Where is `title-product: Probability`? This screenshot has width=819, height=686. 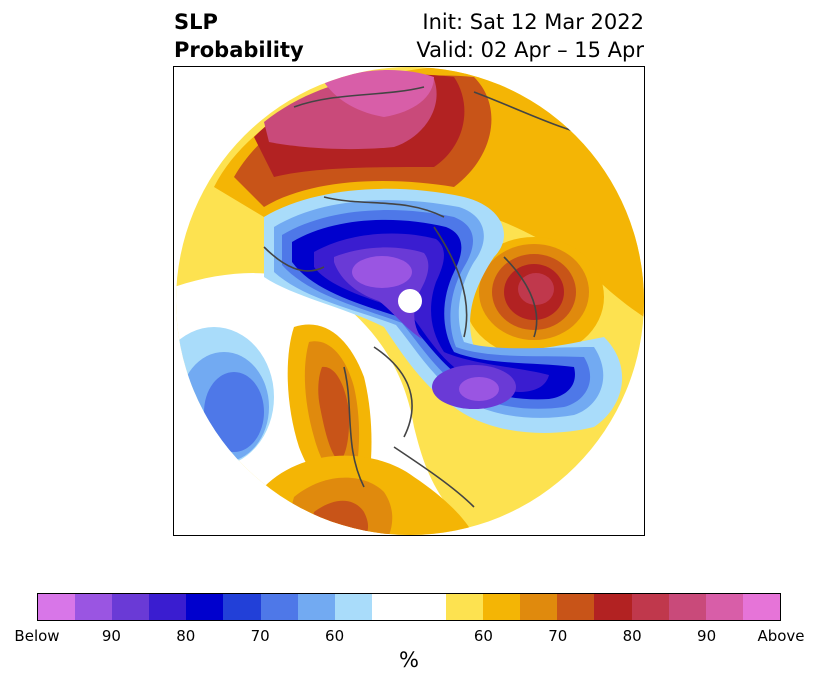 title-product: Probability is located at coordinates (239, 50).